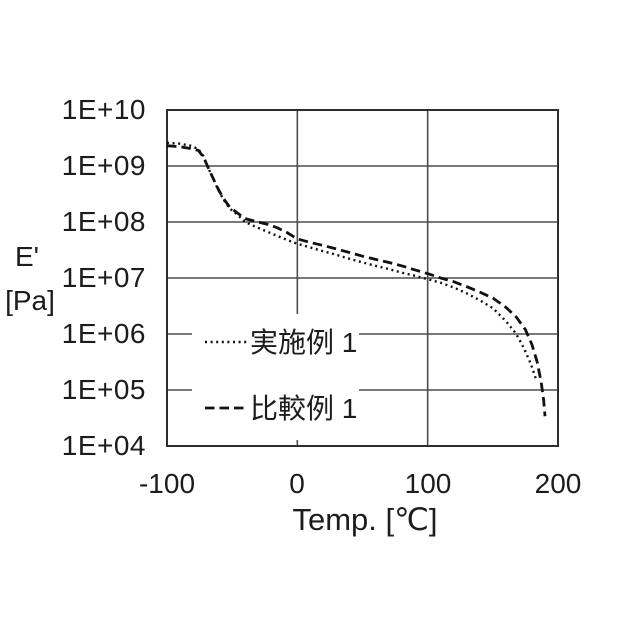 The width and height of the screenshot is (640, 640). Describe the element at coordinates (27, 256) in the screenshot. I see `y-axis-label-symbol: E'` at that location.